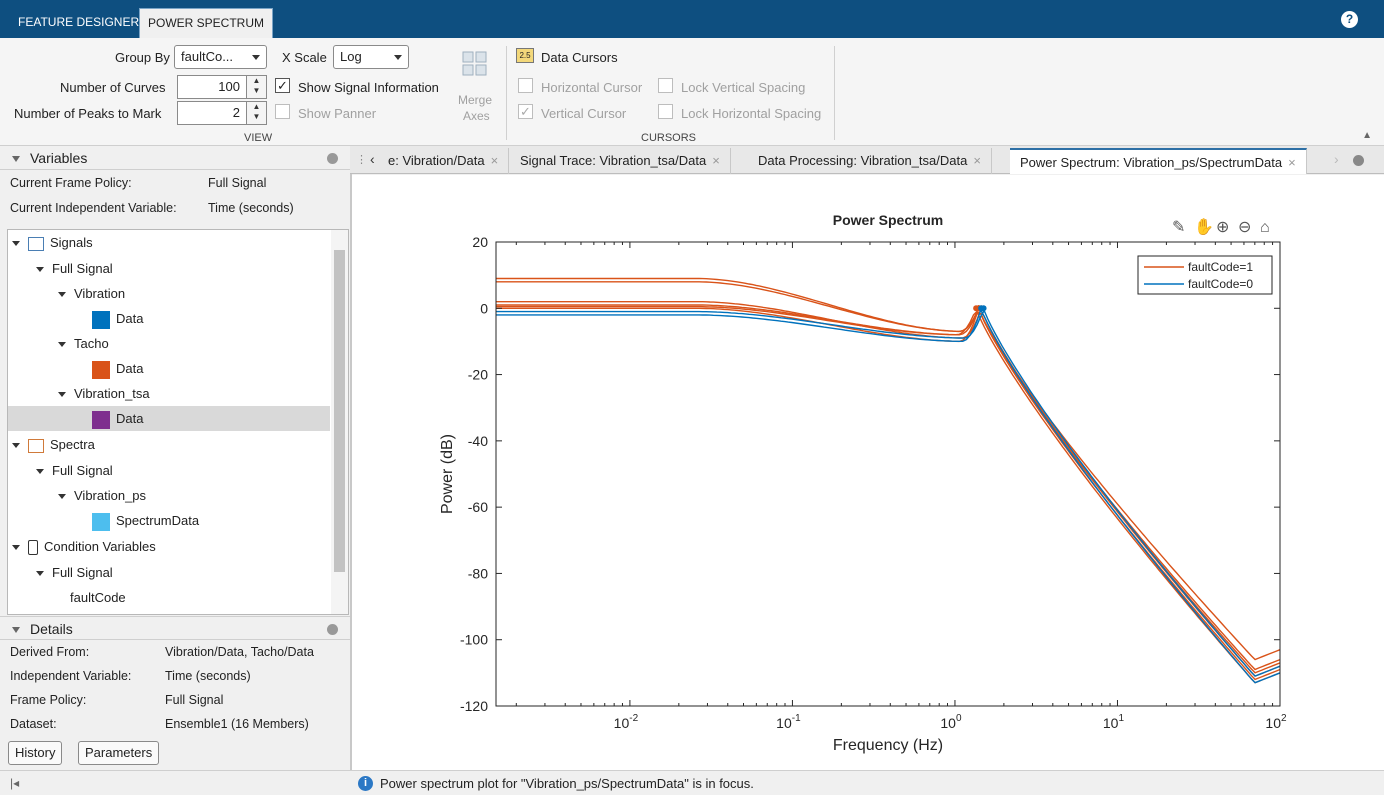  I want to click on tree-node-vibration-data: Data, so click(117, 318).